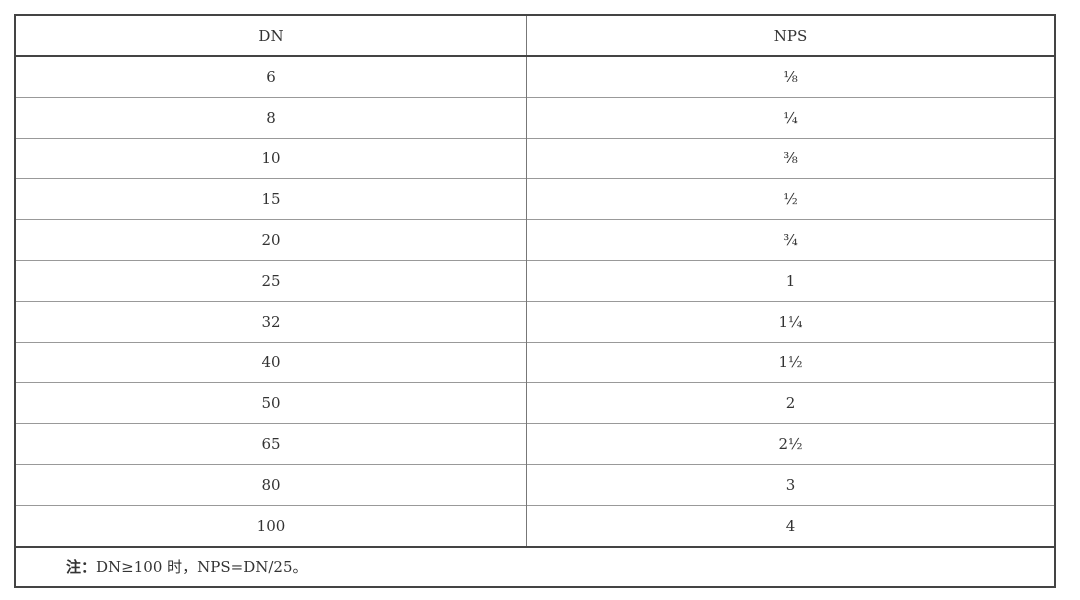 This screenshot has width=1080, height=600. I want to click on header-dn: DN, so click(271, 36).